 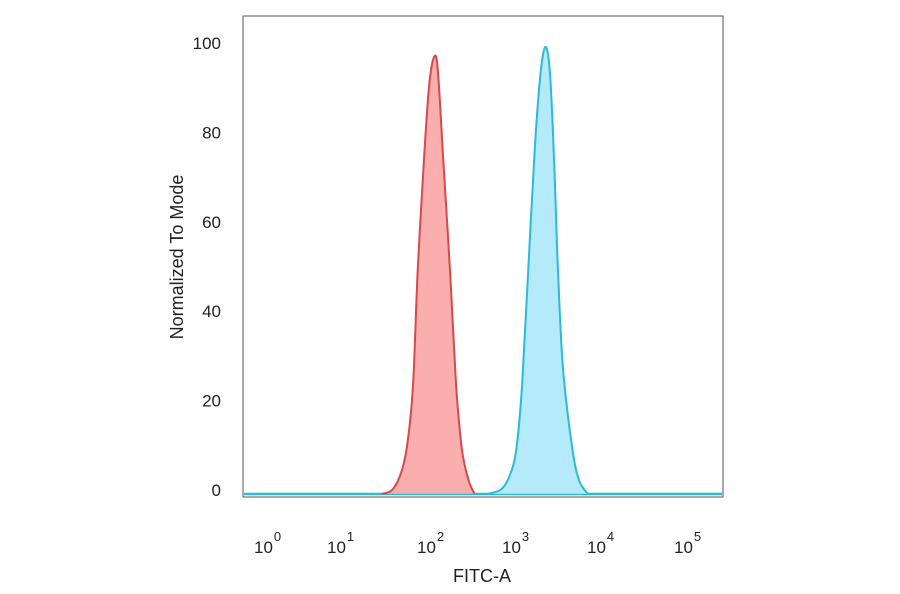 I want to click on y-tick-label: 20, so click(x=211, y=401).